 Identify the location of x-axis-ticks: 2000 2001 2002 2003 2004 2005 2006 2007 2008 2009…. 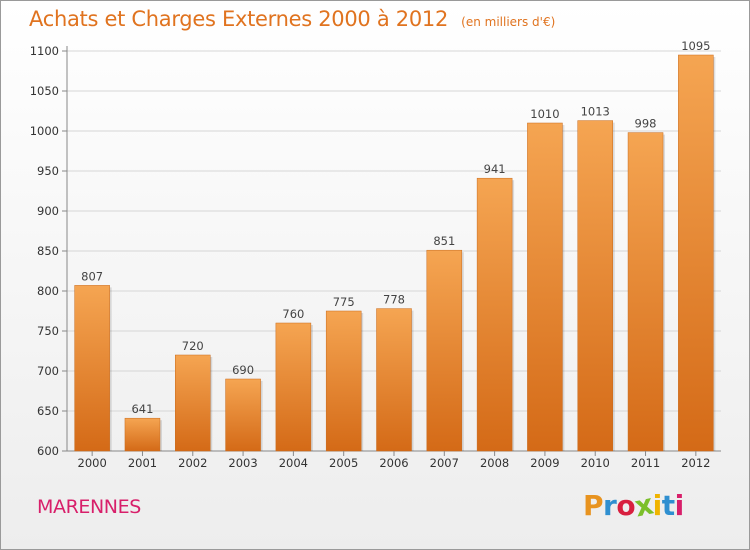
(394, 460).